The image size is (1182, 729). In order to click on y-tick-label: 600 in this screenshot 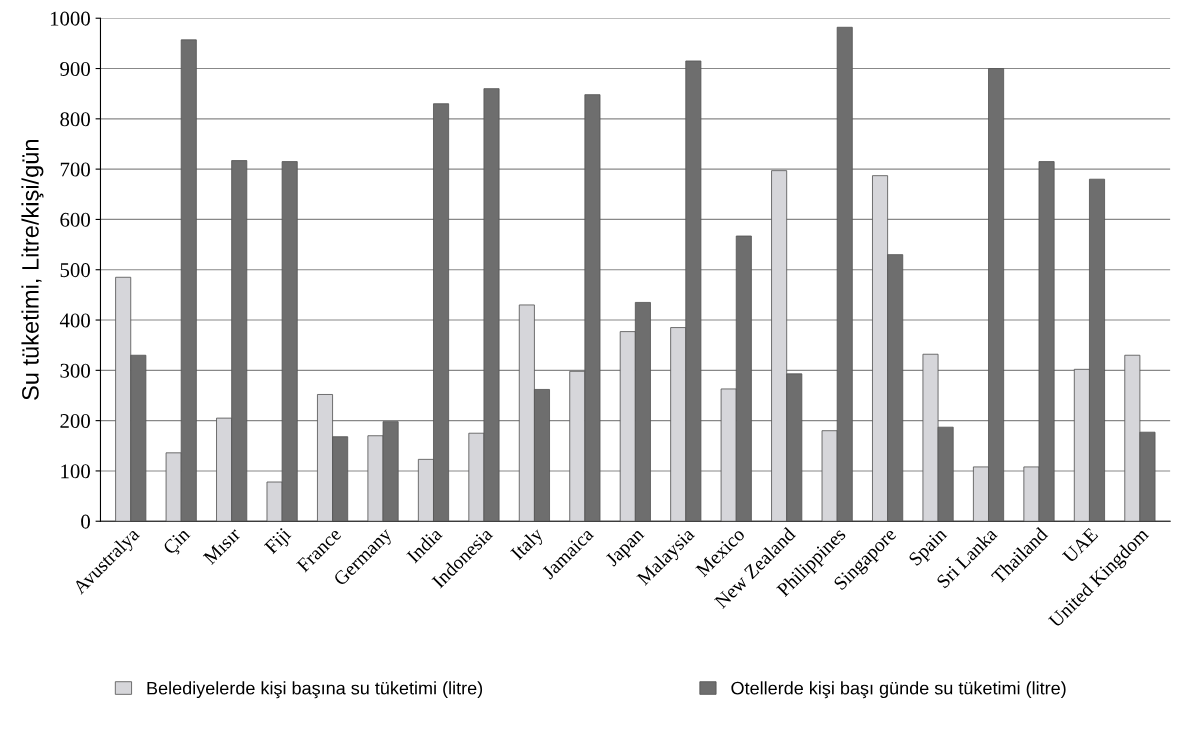, I will do `click(75, 219)`.